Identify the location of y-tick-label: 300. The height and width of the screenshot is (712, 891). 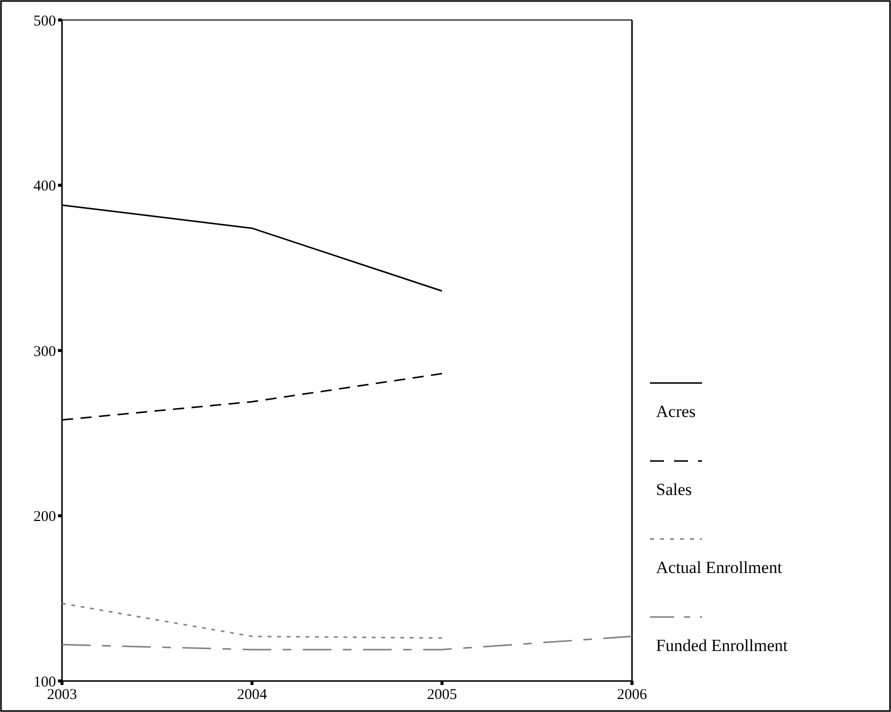
(45, 352).